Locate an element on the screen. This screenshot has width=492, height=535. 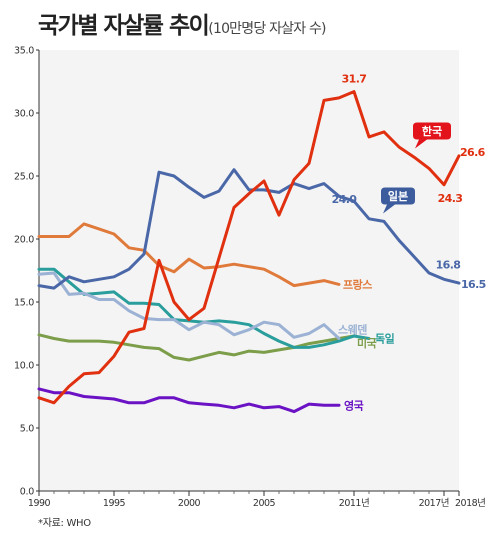
y-tick-label: 10.0 is located at coordinates (24, 366).